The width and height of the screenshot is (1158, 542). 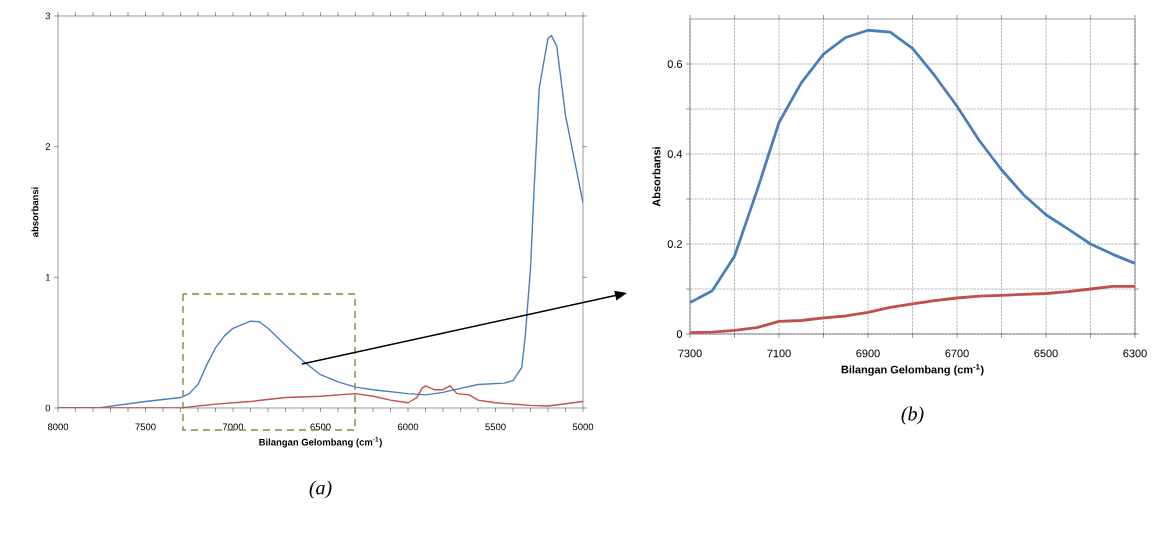 What do you see at coordinates (779, 353) in the screenshot?
I see `x-tick-label: 7100` at bounding box center [779, 353].